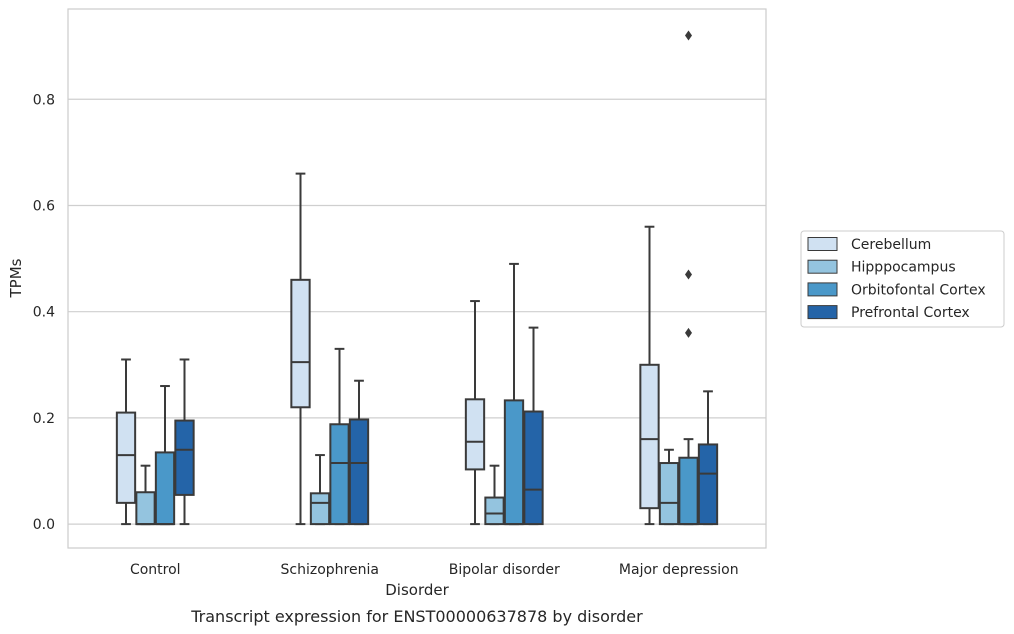 The height and width of the screenshot is (634, 1014). Describe the element at coordinates (44, 100) in the screenshot. I see `y-tick-label: 0.8` at that location.